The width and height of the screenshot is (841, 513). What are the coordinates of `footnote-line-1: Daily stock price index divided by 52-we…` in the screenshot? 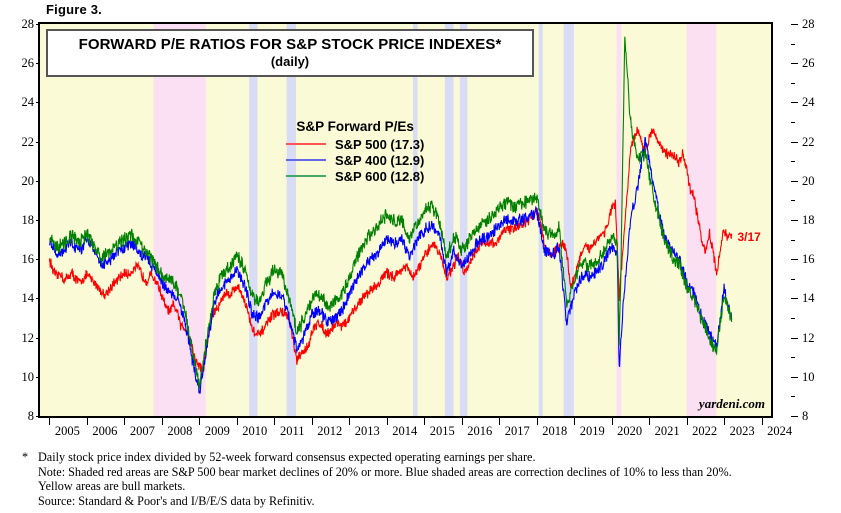 It's located at (287, 457).